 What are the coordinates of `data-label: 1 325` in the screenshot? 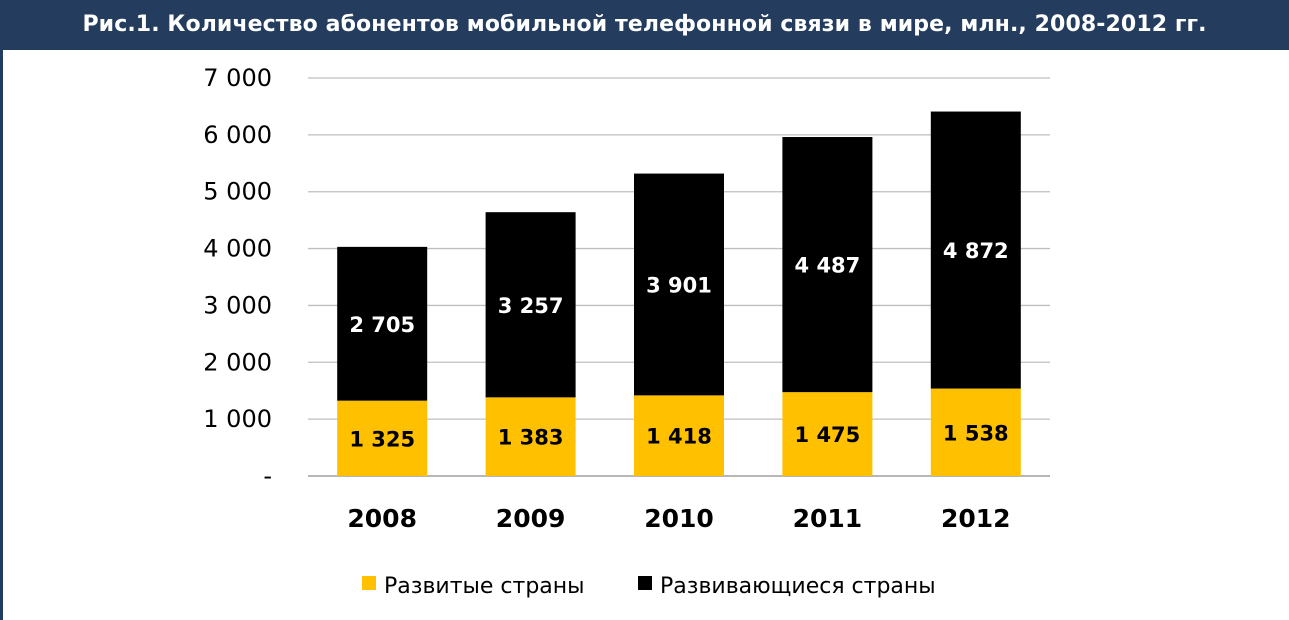 It's located at (382, 439).